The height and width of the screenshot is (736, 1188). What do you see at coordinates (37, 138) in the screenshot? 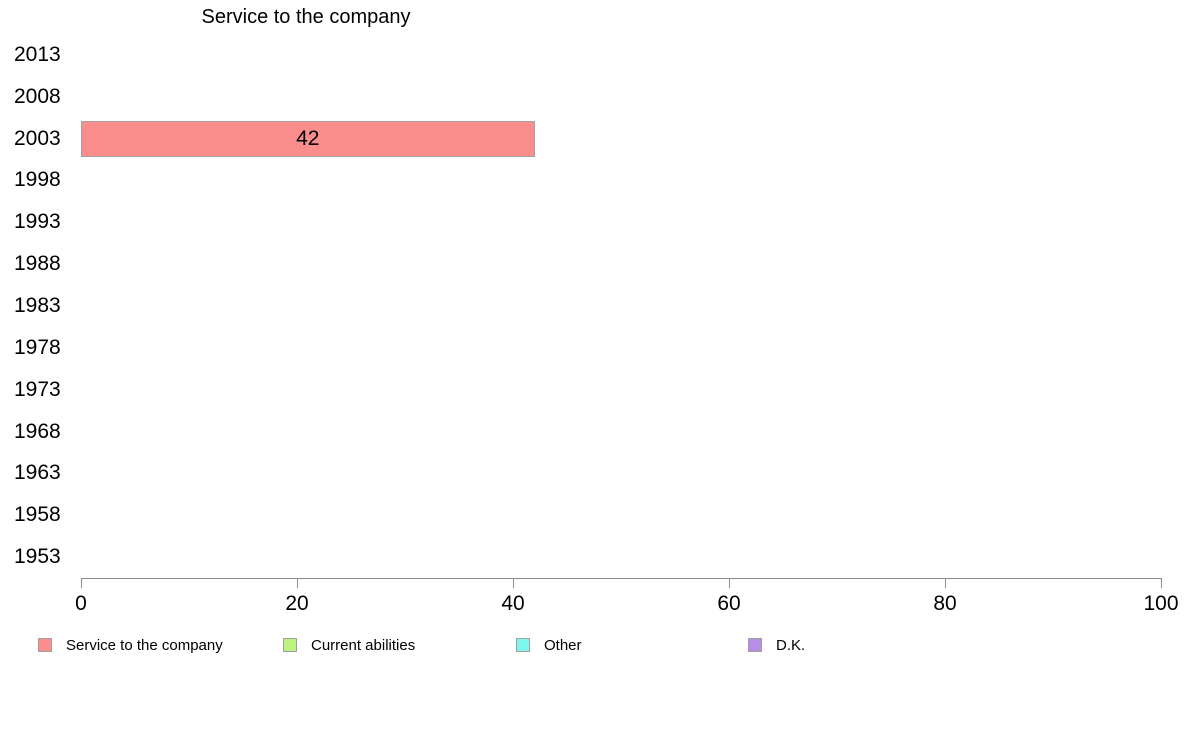
I see `y-axis-label: 2003` at bounding box center [37, 138].